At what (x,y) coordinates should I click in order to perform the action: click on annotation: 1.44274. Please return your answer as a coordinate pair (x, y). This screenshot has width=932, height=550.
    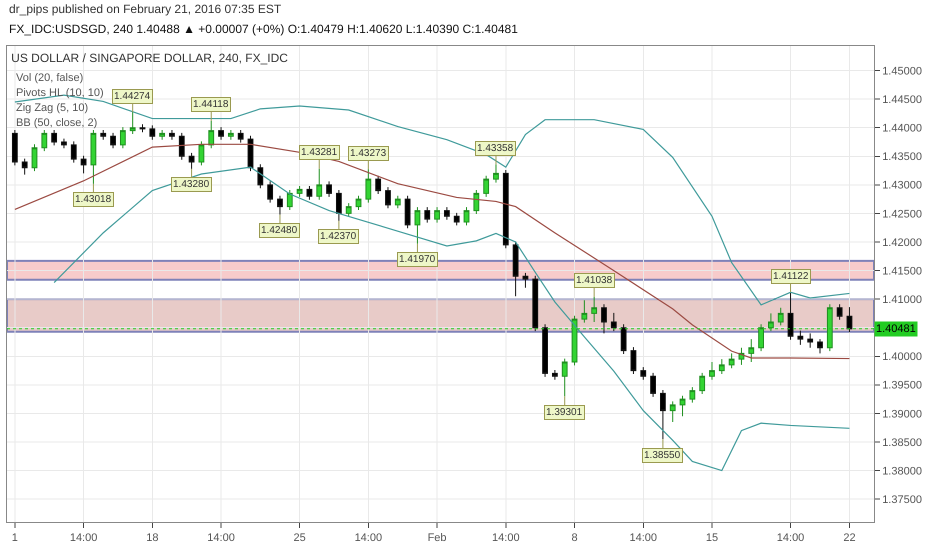
    Looking at the image, I should click on (132, 96).